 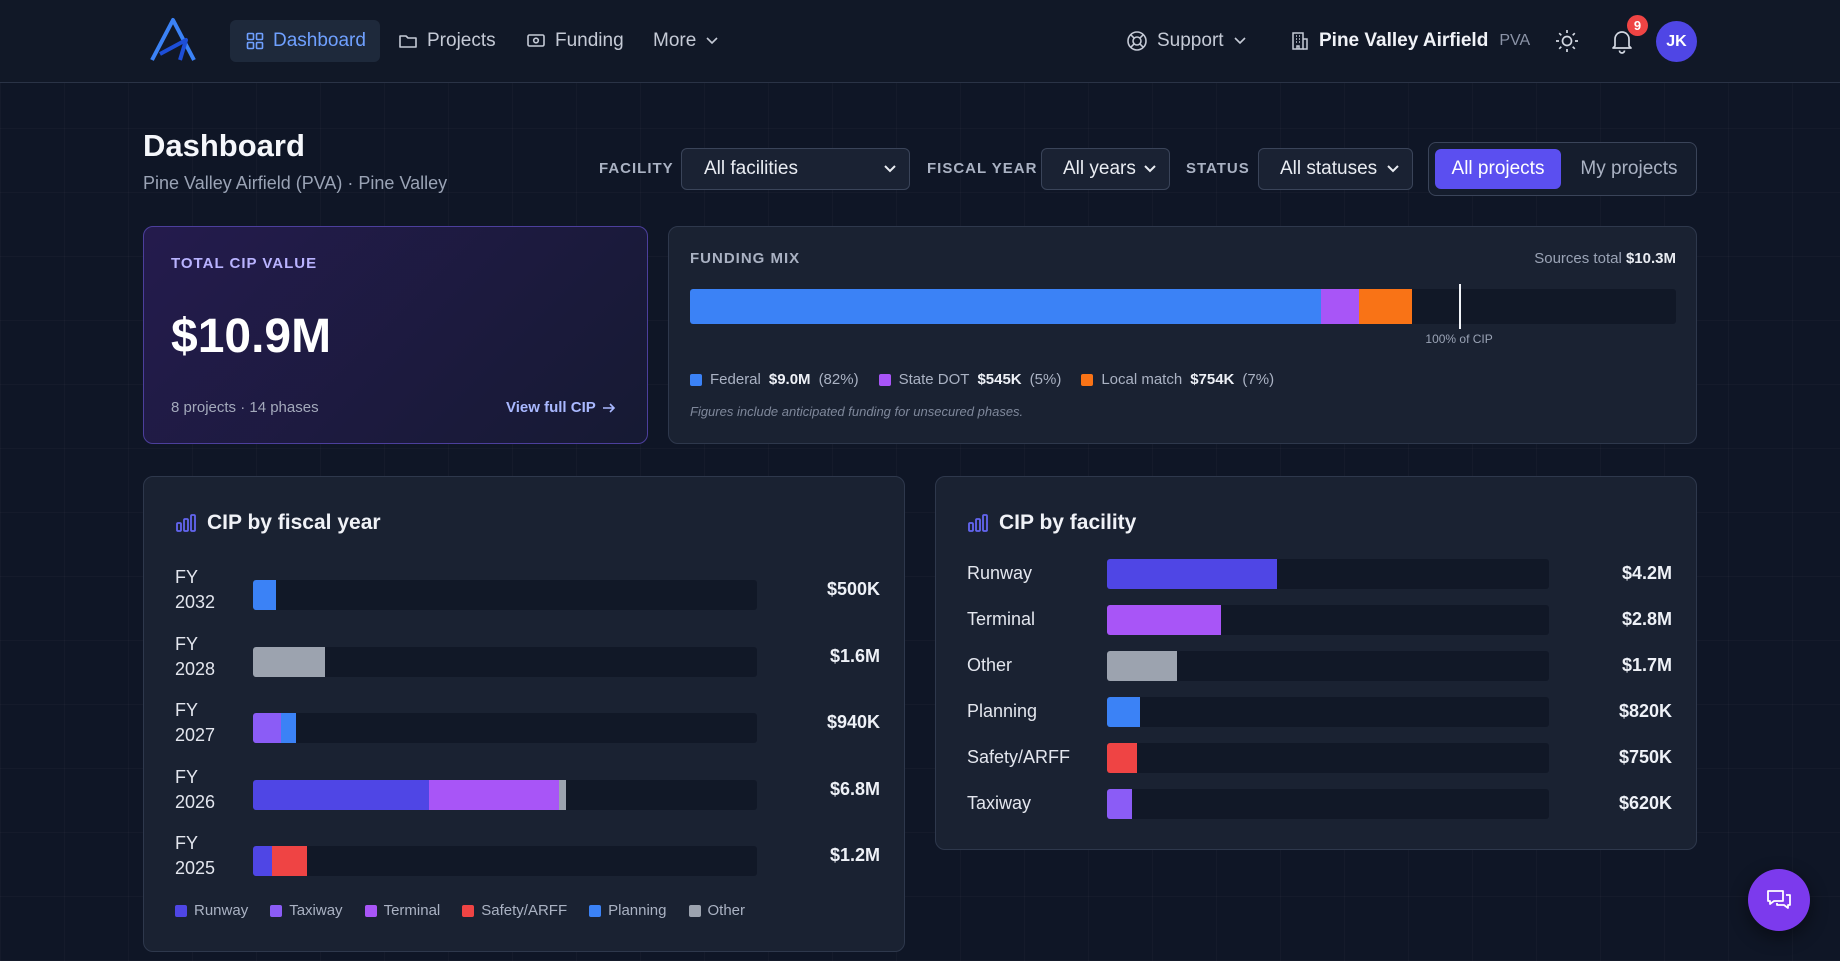 What do you see at coordinates (854, 855) in the screenshot?
I see `fiscal-year-value: $1.2M` at bounding box center [854, 855].